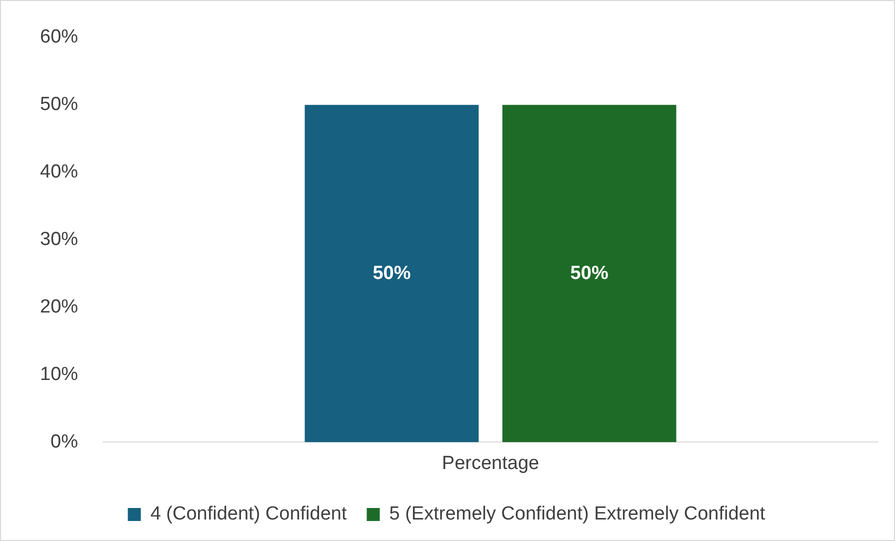  I want to click on y-tick-label: 10%, so click(59, 374).